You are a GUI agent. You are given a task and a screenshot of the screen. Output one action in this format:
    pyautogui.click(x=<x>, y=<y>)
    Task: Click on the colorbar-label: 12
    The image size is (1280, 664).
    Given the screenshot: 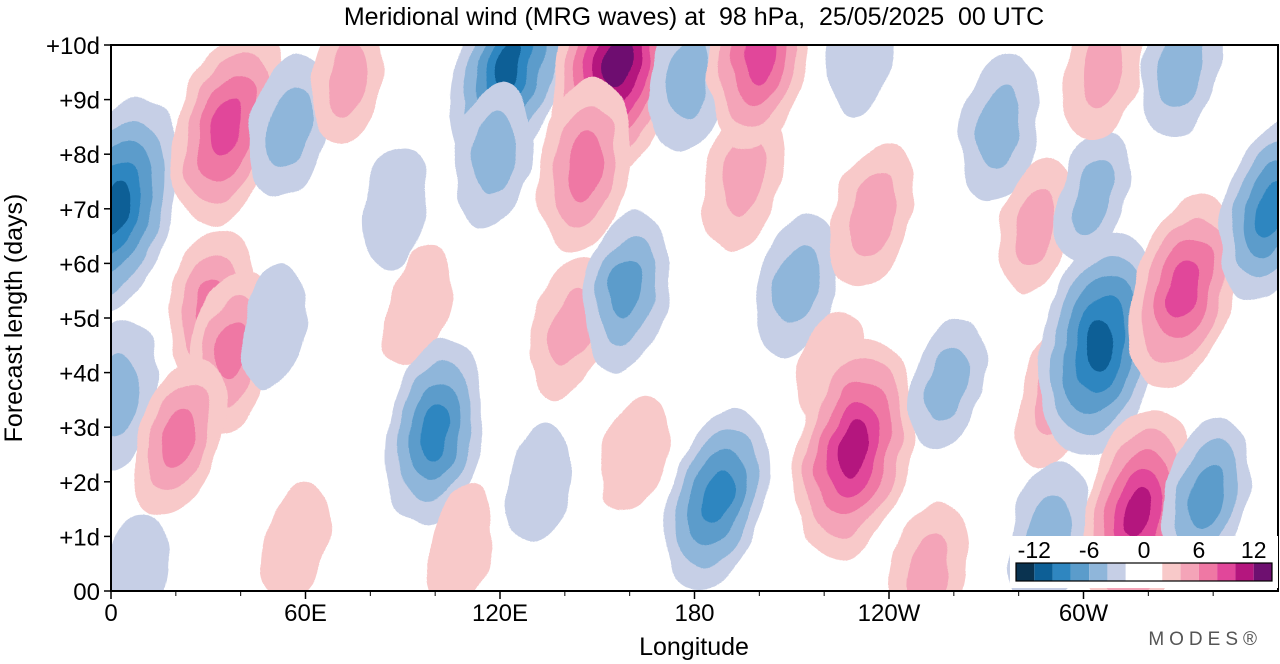 What is the action you would take?
    pyautogui.click(x=1254, y=550)
    